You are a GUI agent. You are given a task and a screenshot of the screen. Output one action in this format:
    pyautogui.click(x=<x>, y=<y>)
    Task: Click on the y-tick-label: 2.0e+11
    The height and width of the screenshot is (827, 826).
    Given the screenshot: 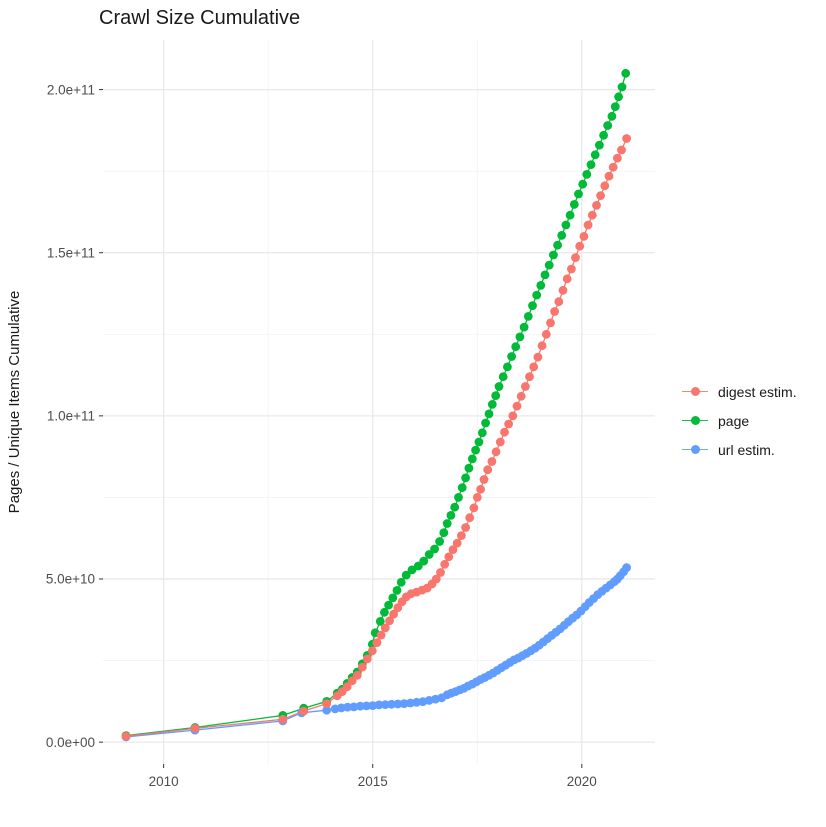 What is the action you would take?
    pyautogui.click(x=71, y=89)
    